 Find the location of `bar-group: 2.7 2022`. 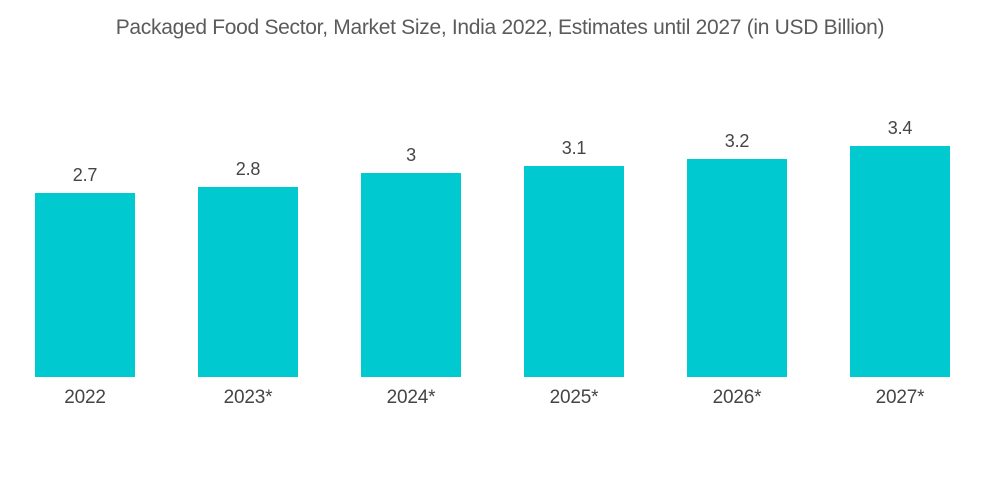

bar-group: 2.7 2022 is located at coordinates (85, 254).